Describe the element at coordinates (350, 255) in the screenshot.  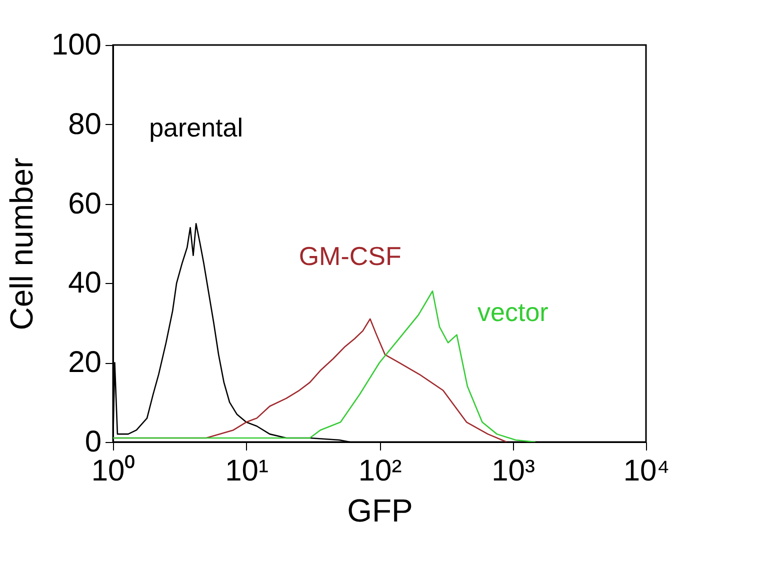
I see `text: GM-CSF` at that location.